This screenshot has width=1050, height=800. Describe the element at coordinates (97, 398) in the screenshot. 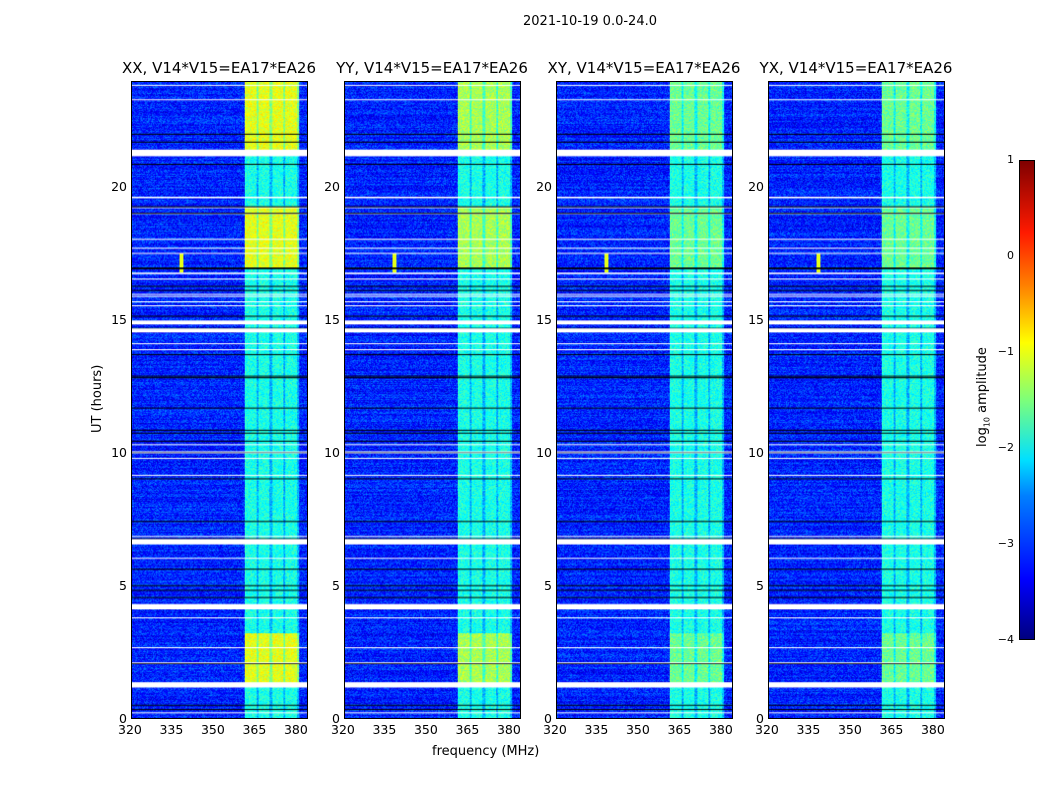

I see `y-axis-label: UT (hours)` at that location.